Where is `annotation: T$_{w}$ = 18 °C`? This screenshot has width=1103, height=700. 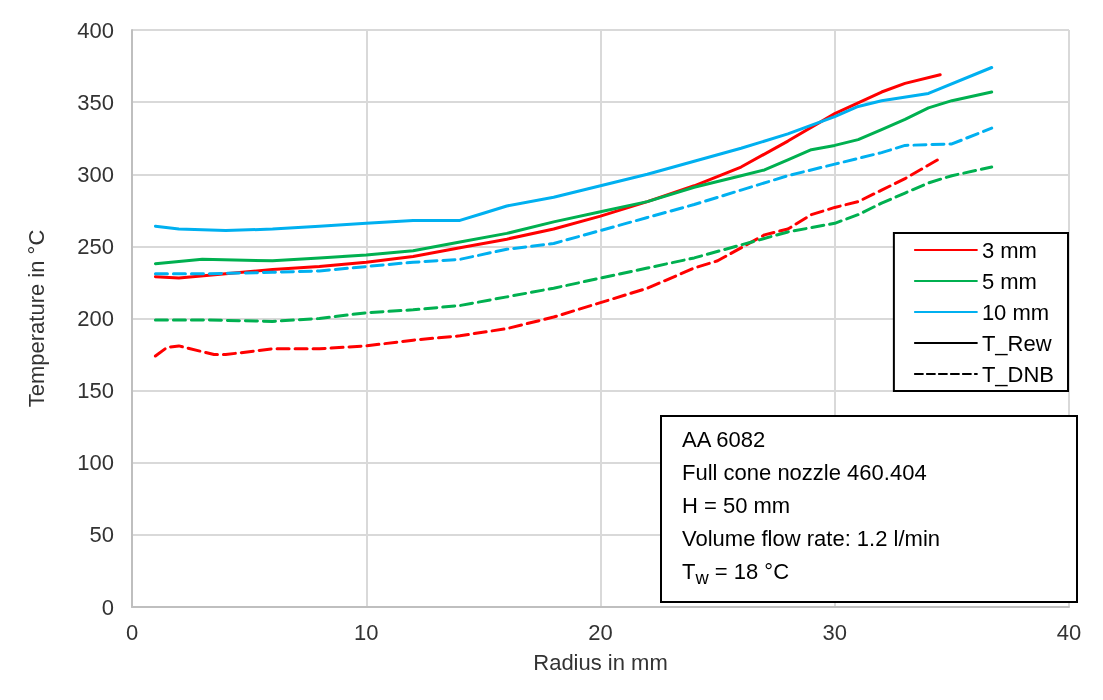 annotation: T$_{w}$ = 18 °C is located at coordinates (736, 574).